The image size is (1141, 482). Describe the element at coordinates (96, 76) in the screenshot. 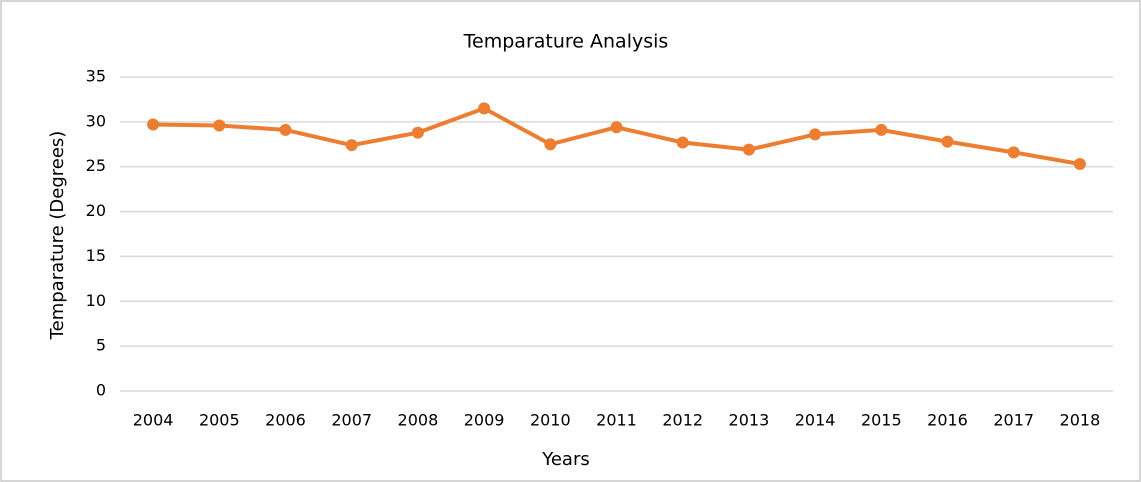

I see `y-tick-label: 35` at that location.